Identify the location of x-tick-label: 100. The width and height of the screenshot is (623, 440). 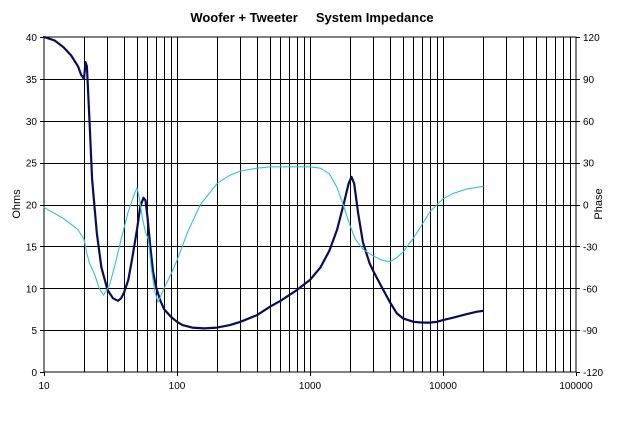
(177, 386).